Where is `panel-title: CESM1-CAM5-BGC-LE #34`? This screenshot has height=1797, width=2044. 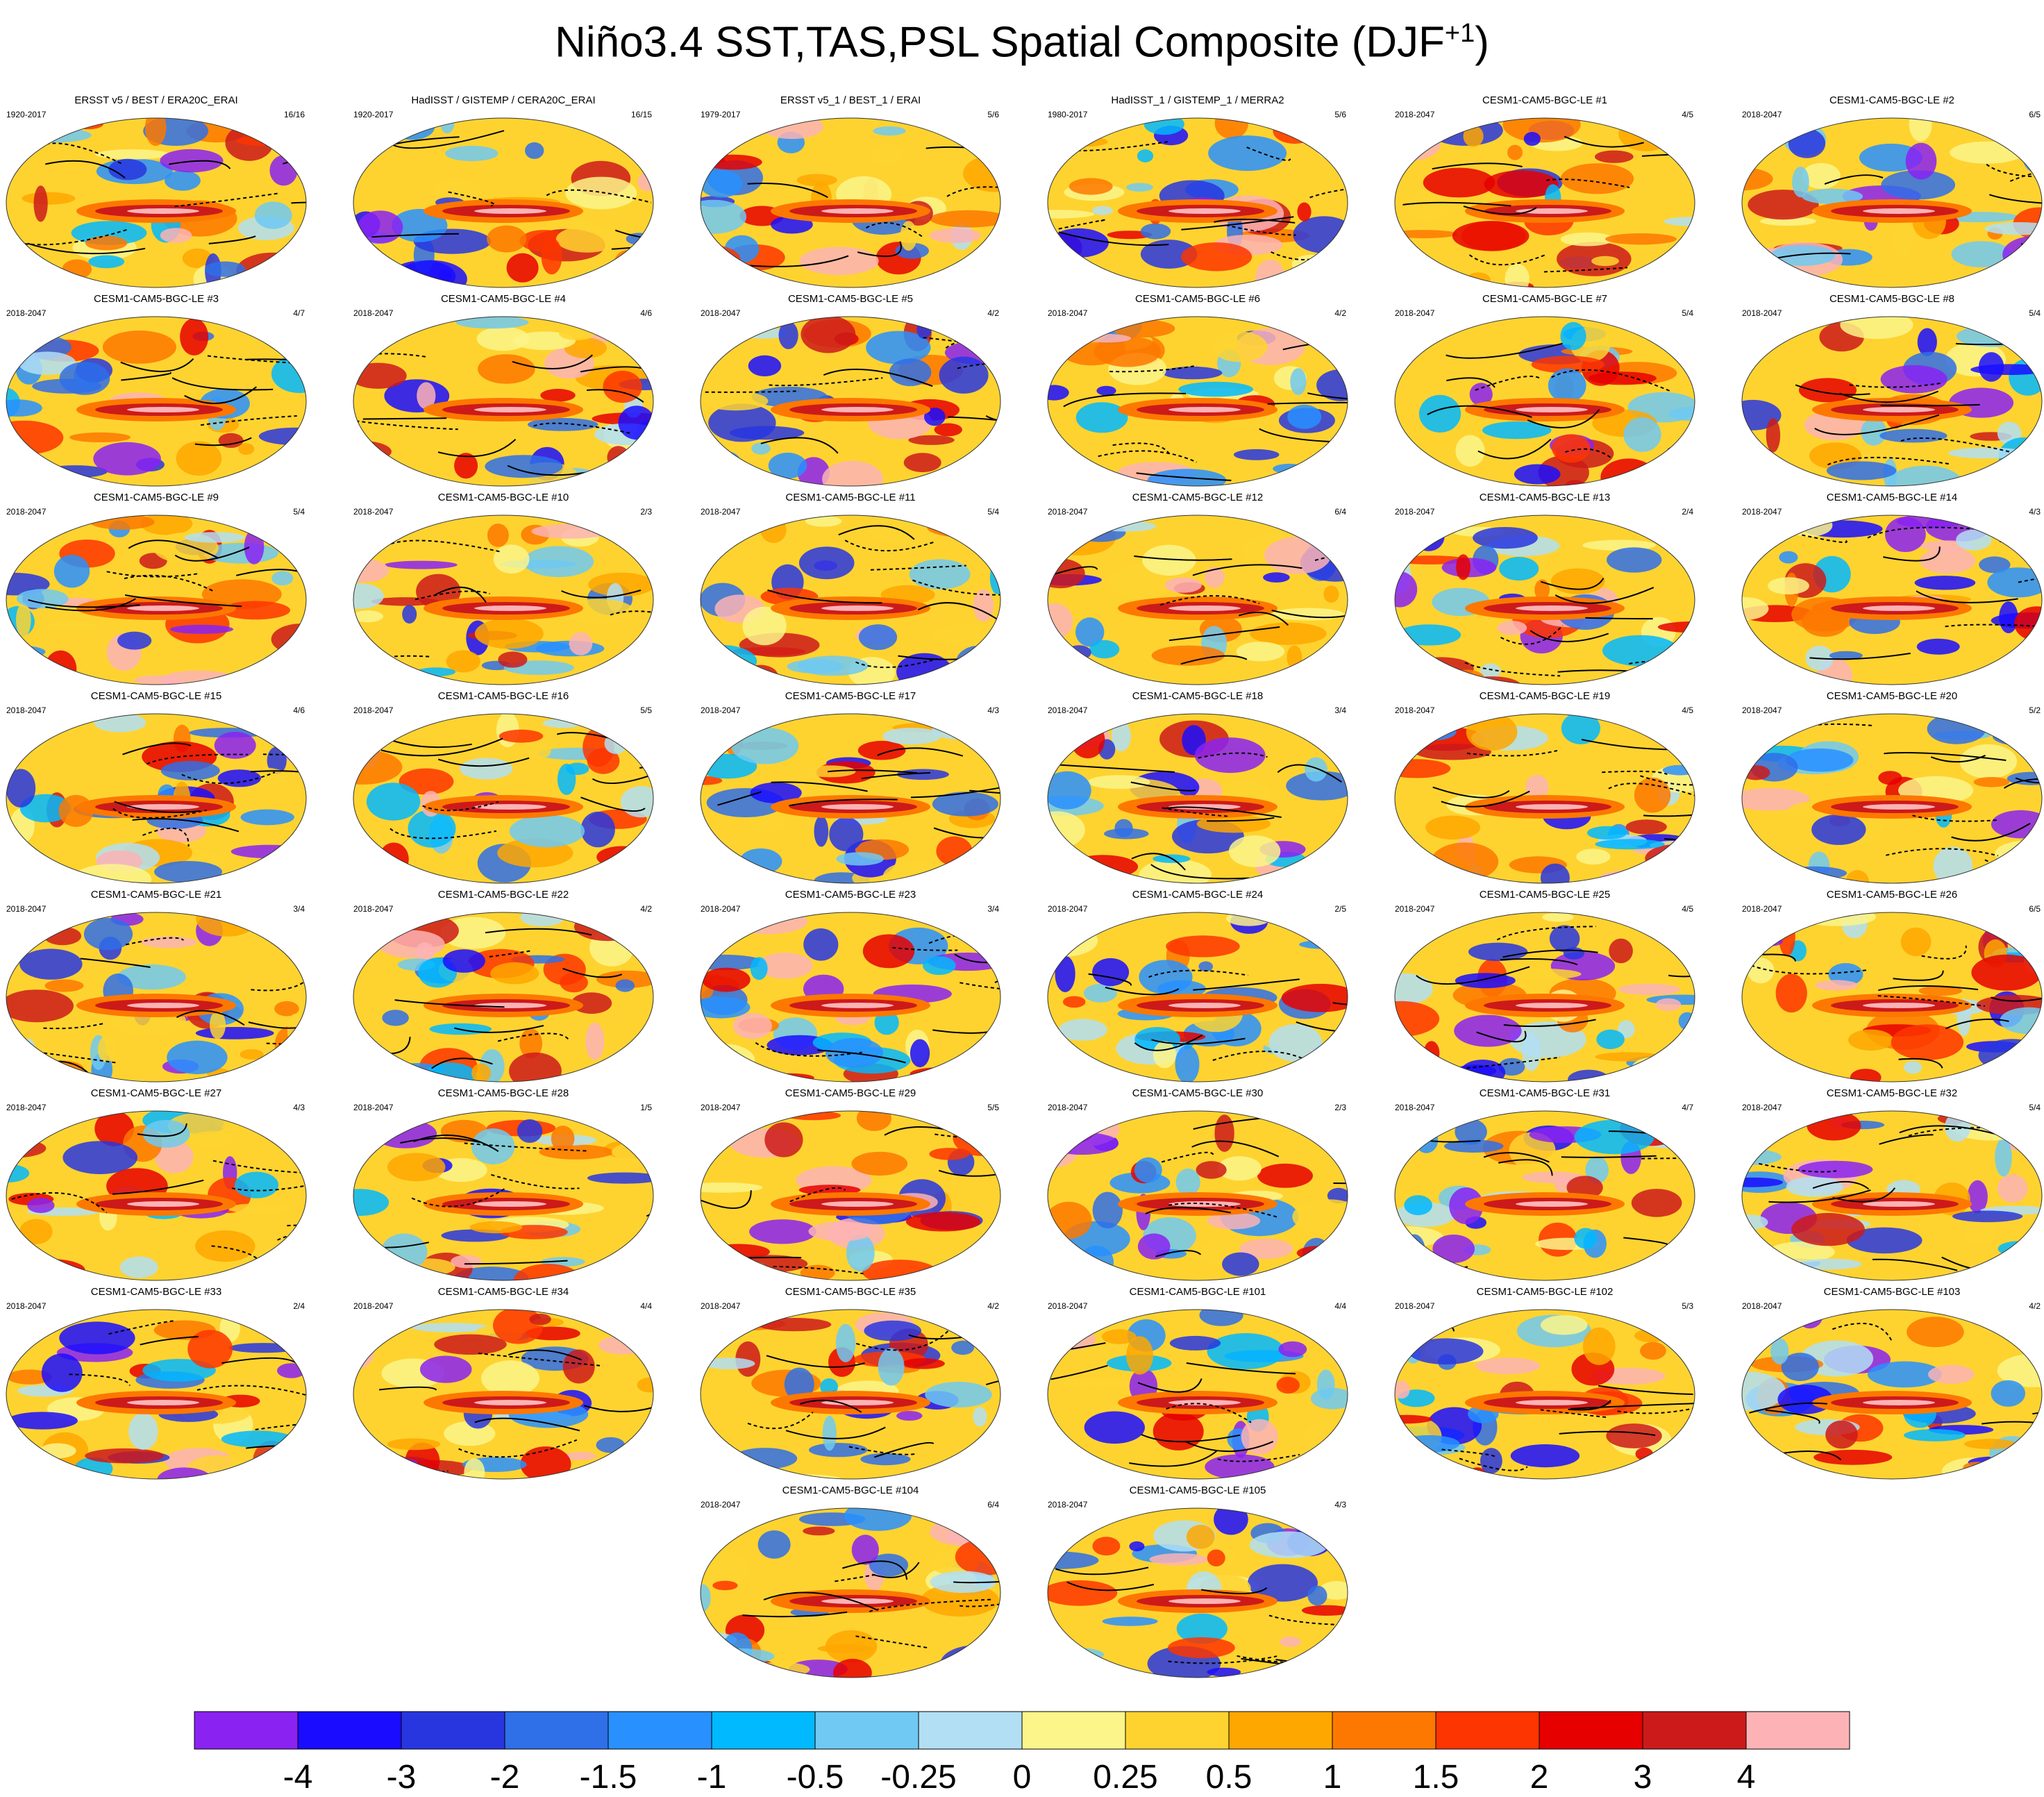
panel-title: CESM1-CAM5-BGC-LE #34 is located at coordinates (503, 1292).